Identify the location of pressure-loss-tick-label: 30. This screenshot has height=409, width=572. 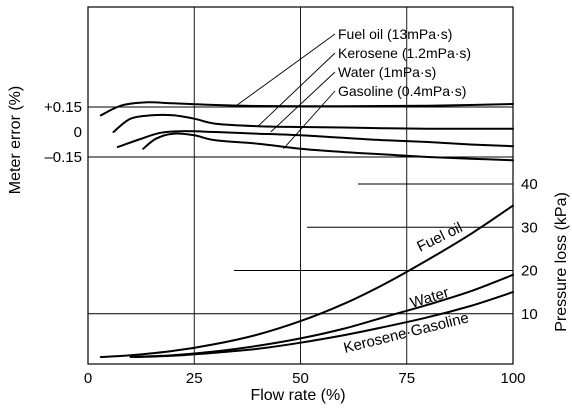
(529, 227).